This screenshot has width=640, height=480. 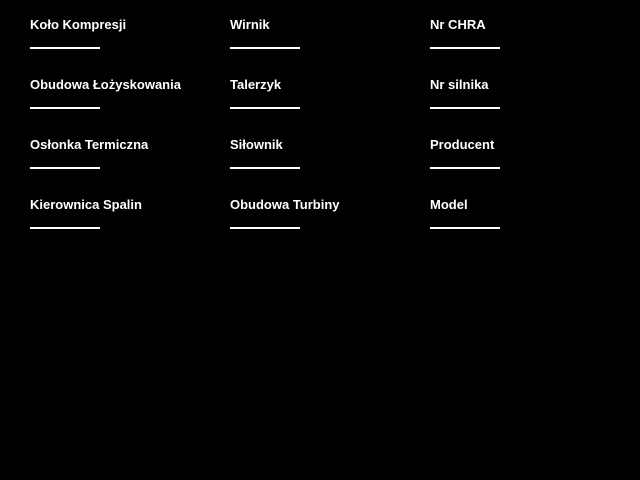 What do you see at coordinates (458, 24) in the screenshot?
I see `field-label: Nr CHRA` at bounding box center [458, 24].